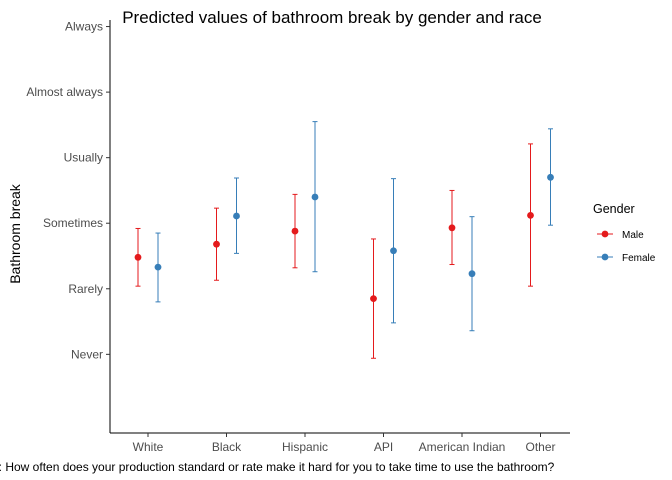 The height and width of the screenshot is (480, 672). What do you see at coordinates (383, 447) in the screenshot?
I see `x-tick-label: API` at bounding box center [383, 447].